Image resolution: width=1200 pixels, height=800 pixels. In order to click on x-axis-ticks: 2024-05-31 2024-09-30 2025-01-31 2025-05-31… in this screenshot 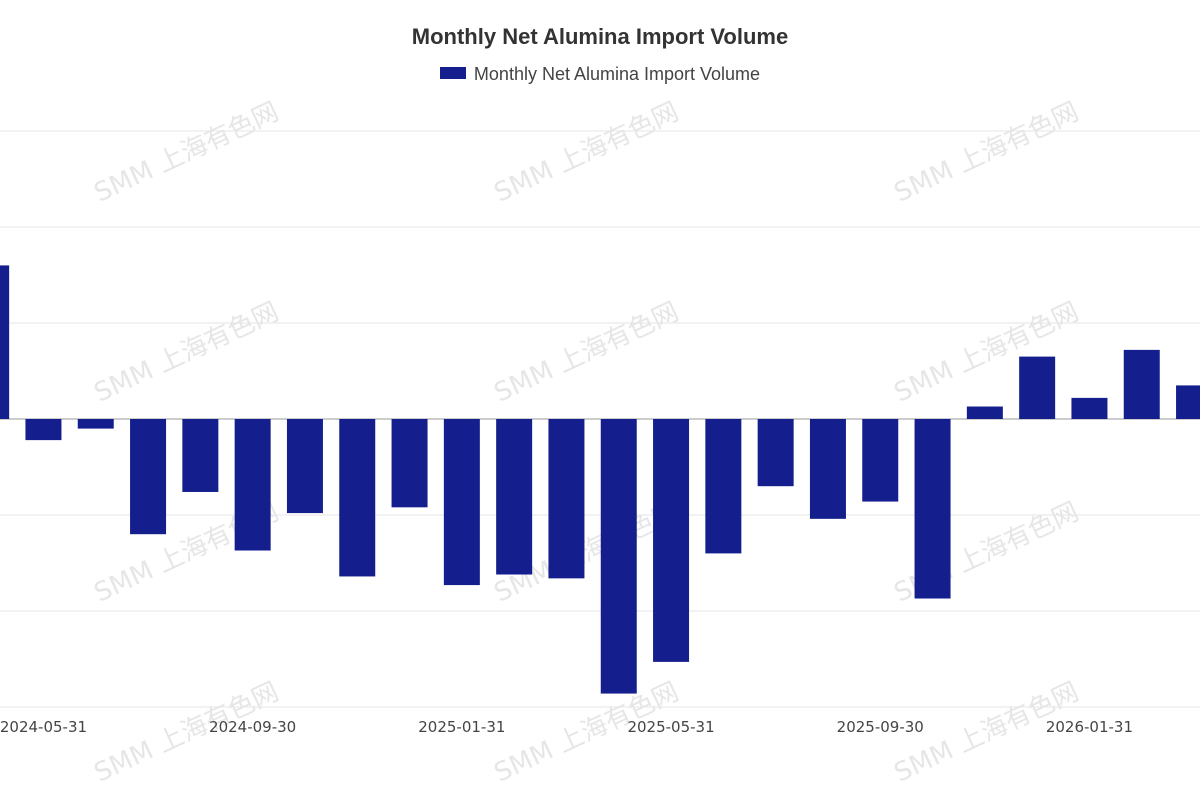, I will do `click(566, 727)`.